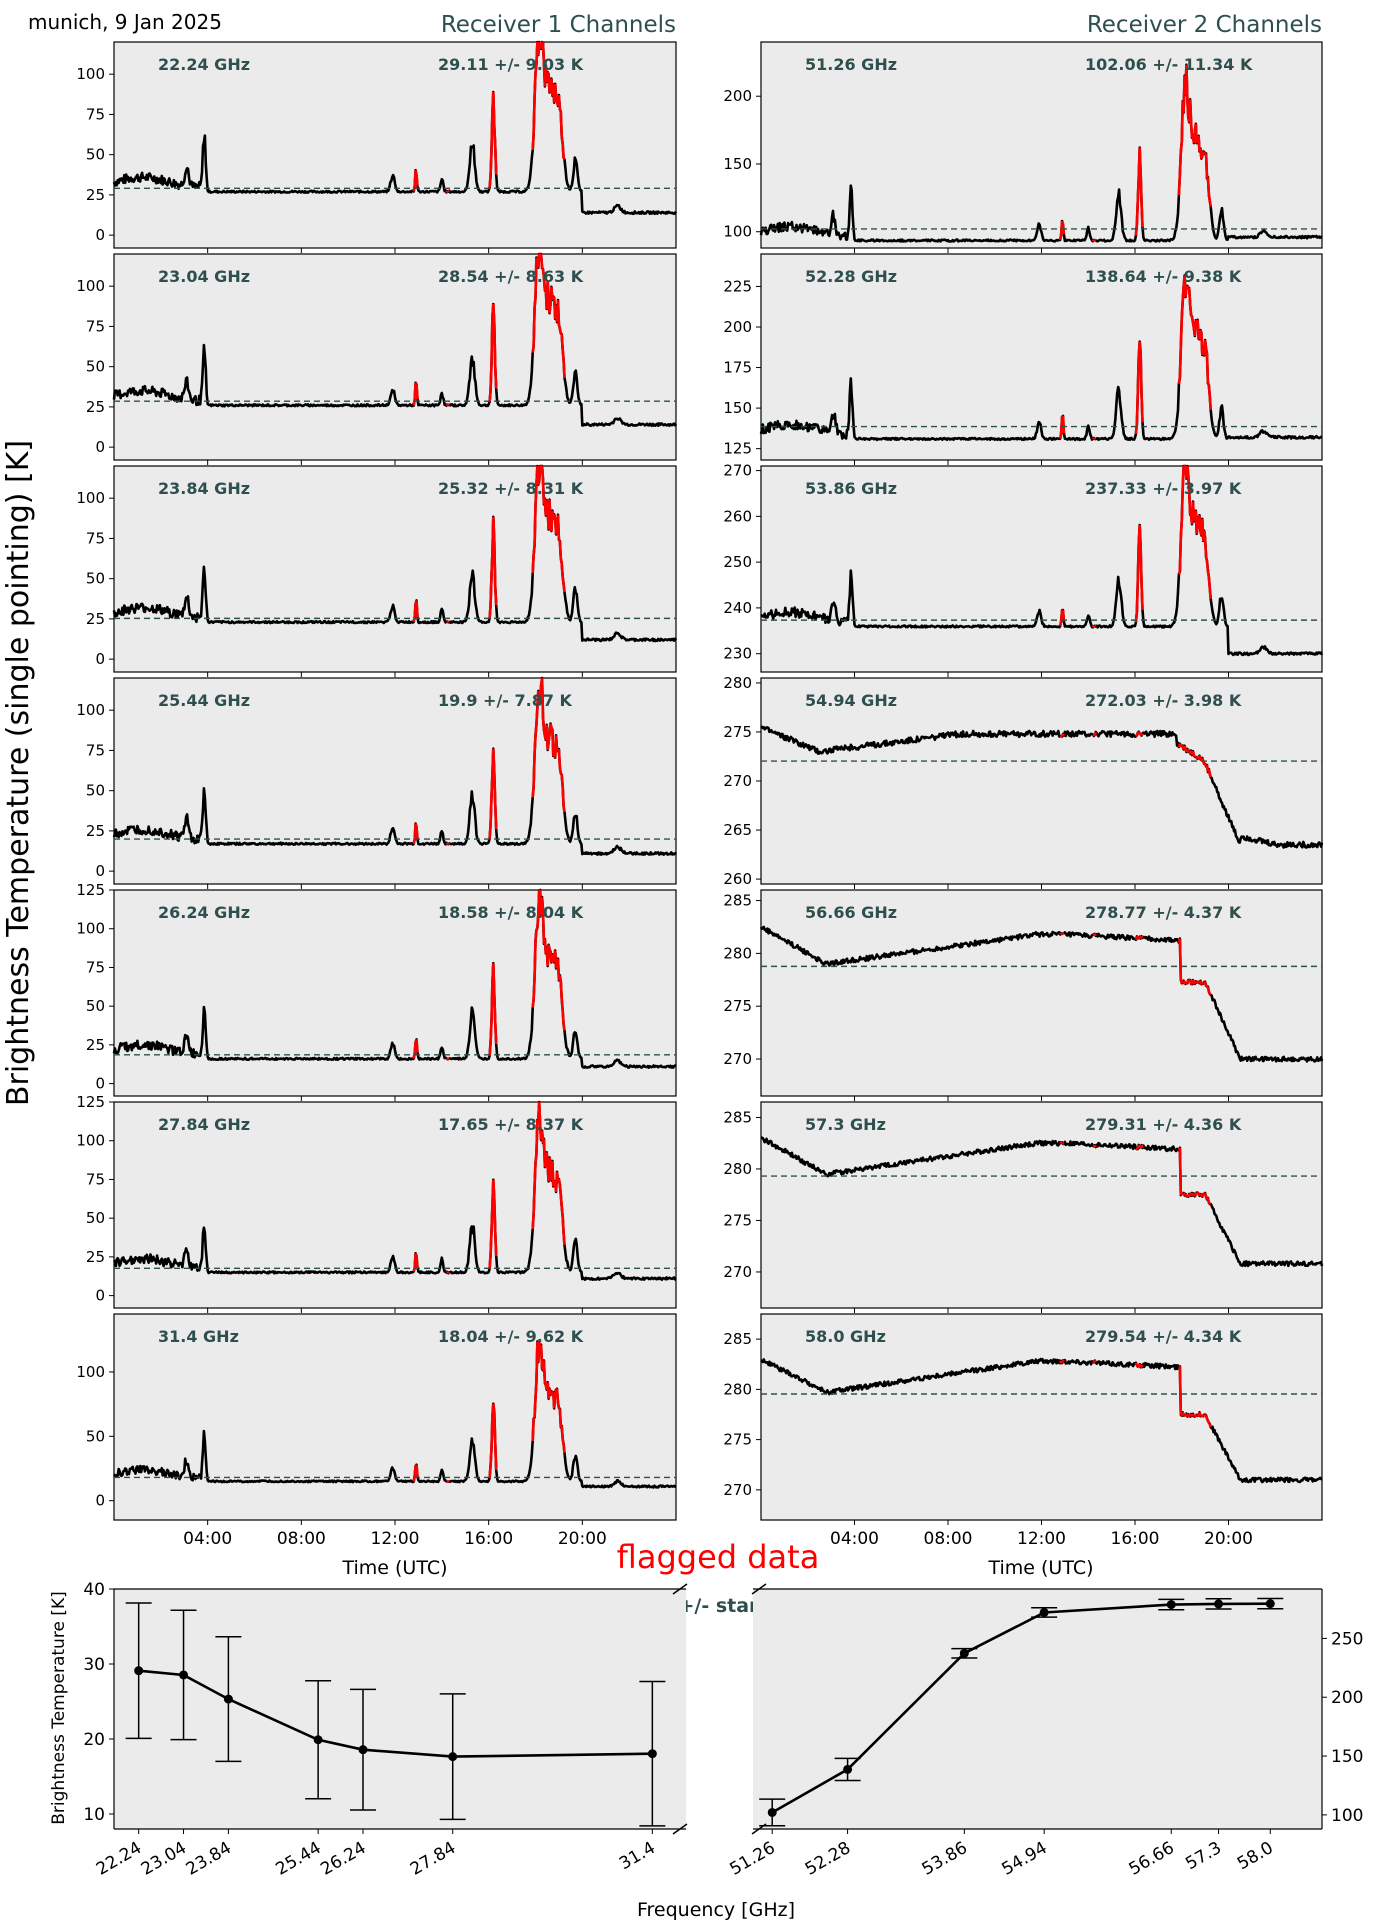  Describe the element at coordinates (845, 1124) in the screenshot. I see `channel-label: 57.3 GHz` at that location.